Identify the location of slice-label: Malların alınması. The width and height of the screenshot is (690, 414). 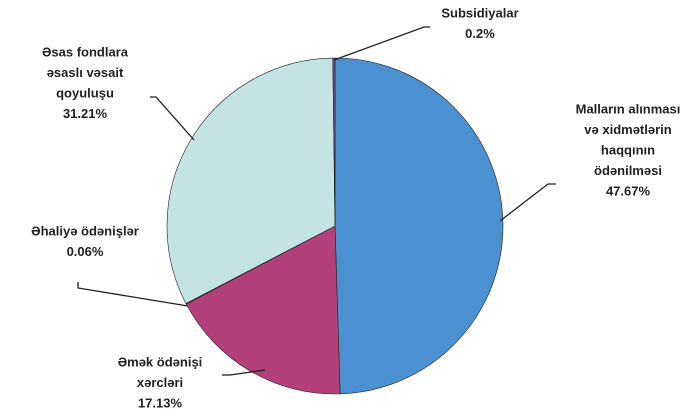
(628, 108).